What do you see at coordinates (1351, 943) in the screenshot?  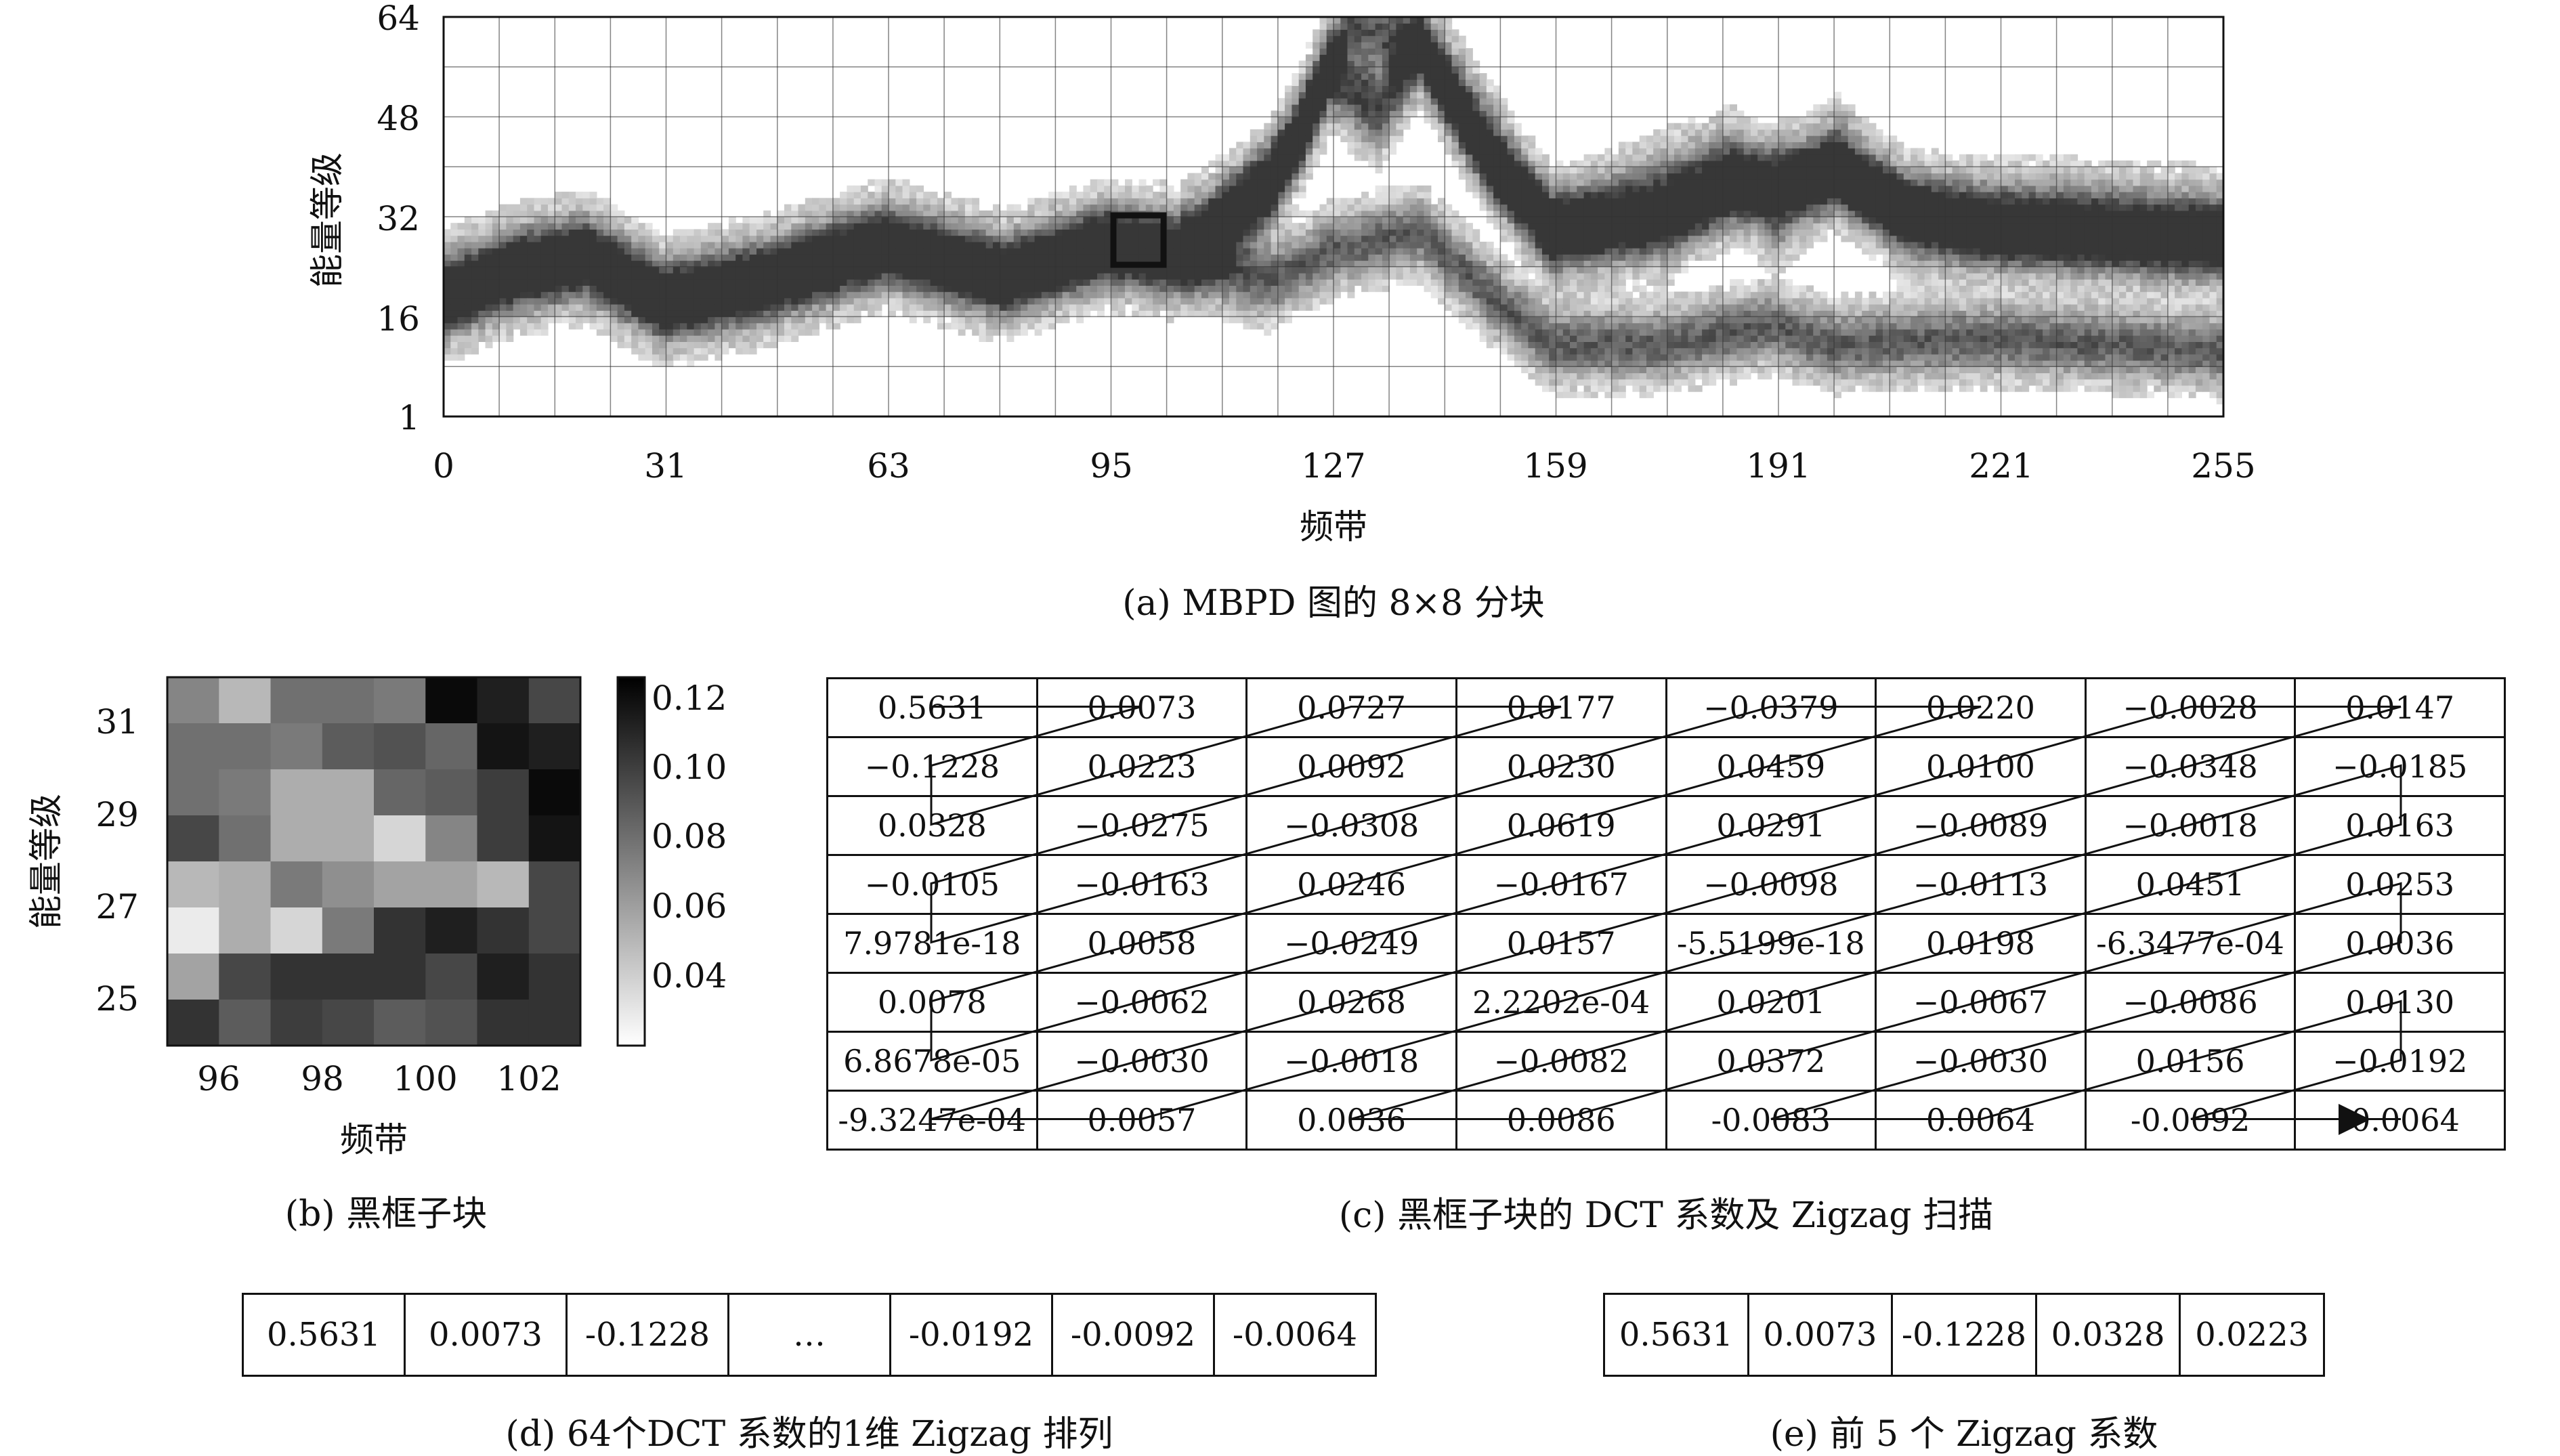 I see `dct-coefficient-cell: −0.0249` at bounding box center [1351, 943].